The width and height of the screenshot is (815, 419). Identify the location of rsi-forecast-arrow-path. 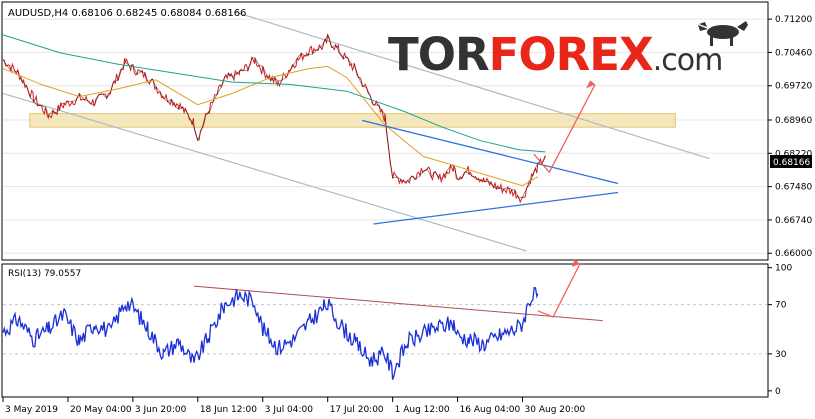
(559, 290).